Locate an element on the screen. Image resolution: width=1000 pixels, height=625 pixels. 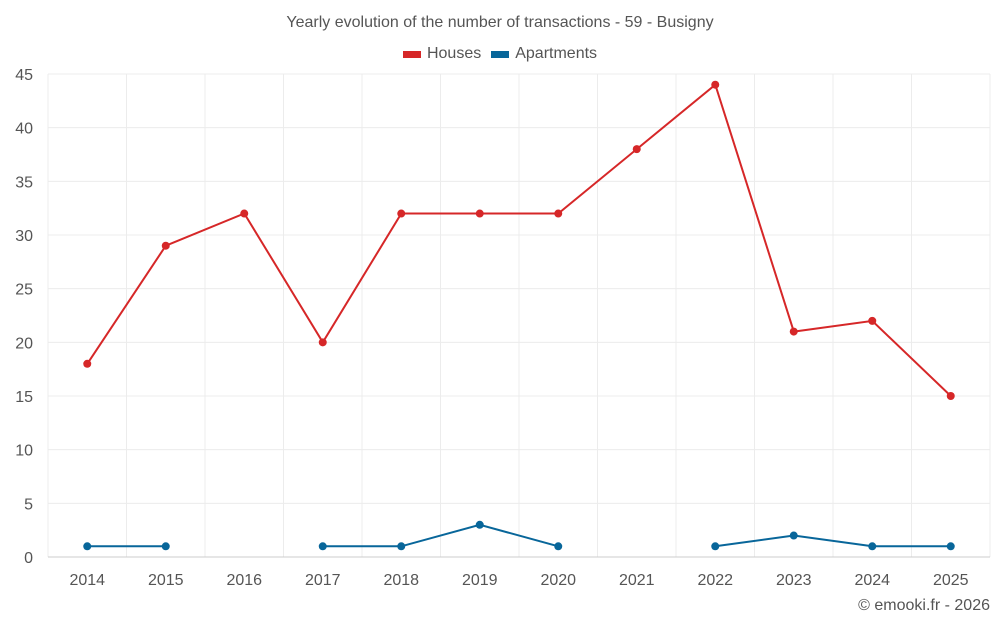
y-tick-label: 10 is located at coordinates (24, 451).